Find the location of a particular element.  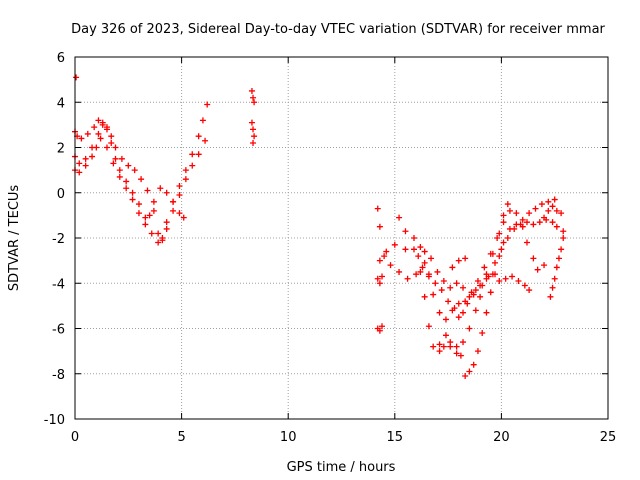

x-tick-label: 25 is located at coordinates (608, 437).